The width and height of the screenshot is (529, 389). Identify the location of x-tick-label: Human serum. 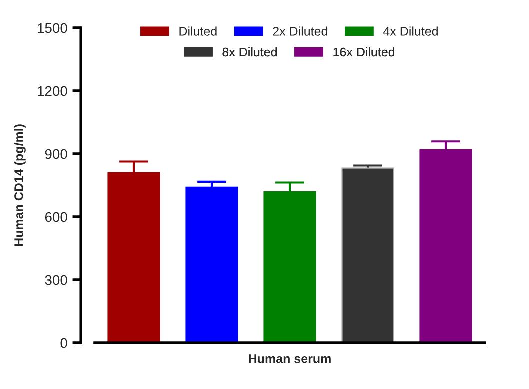
(290, 359).